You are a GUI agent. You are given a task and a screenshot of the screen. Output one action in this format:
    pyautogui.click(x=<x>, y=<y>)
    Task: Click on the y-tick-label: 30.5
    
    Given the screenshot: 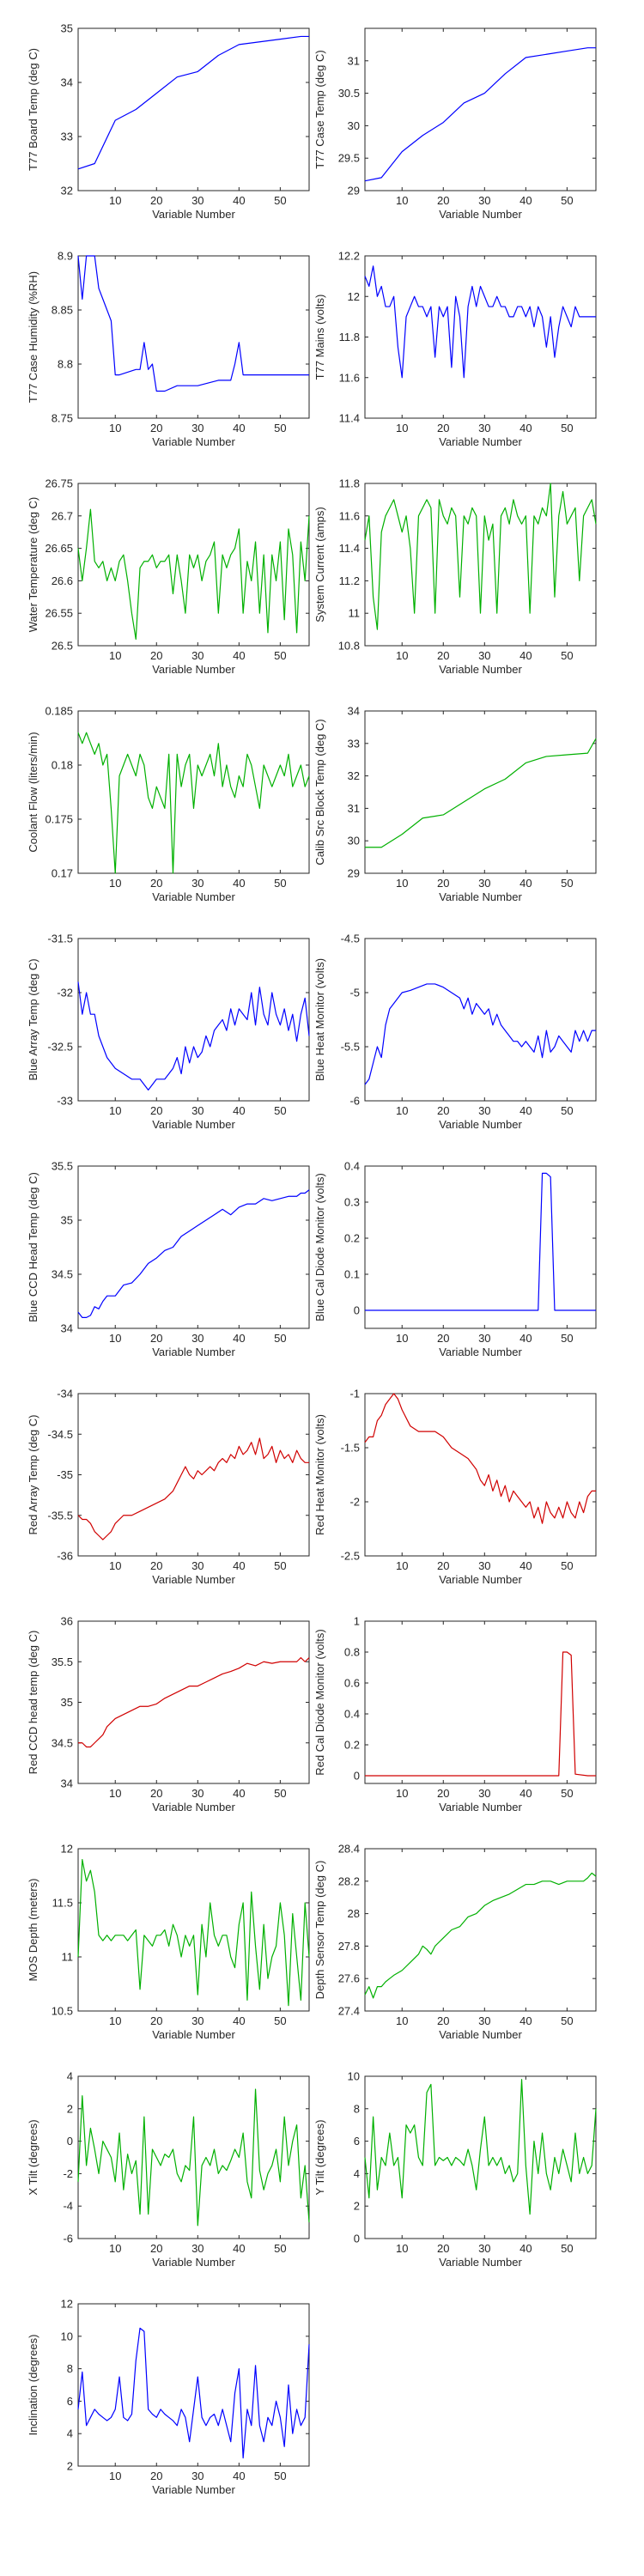 What is the action you would take?
    pyautogui.click(x=349, y=93)
    